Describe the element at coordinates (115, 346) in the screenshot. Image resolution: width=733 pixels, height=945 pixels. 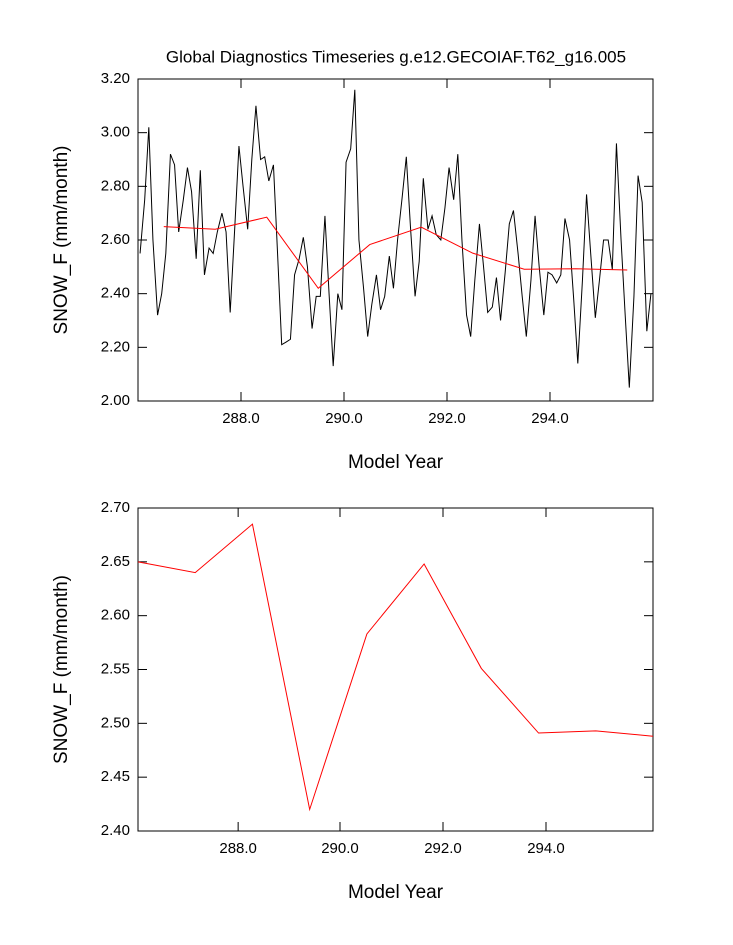
I see `y-tick-label: 2.20` at that location.